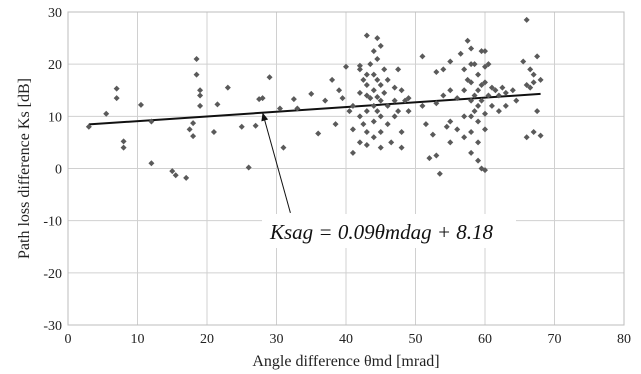 The width and height of the screenshot is (641, 374). I want to click on annotation-arrowhead, so click(265, 117).